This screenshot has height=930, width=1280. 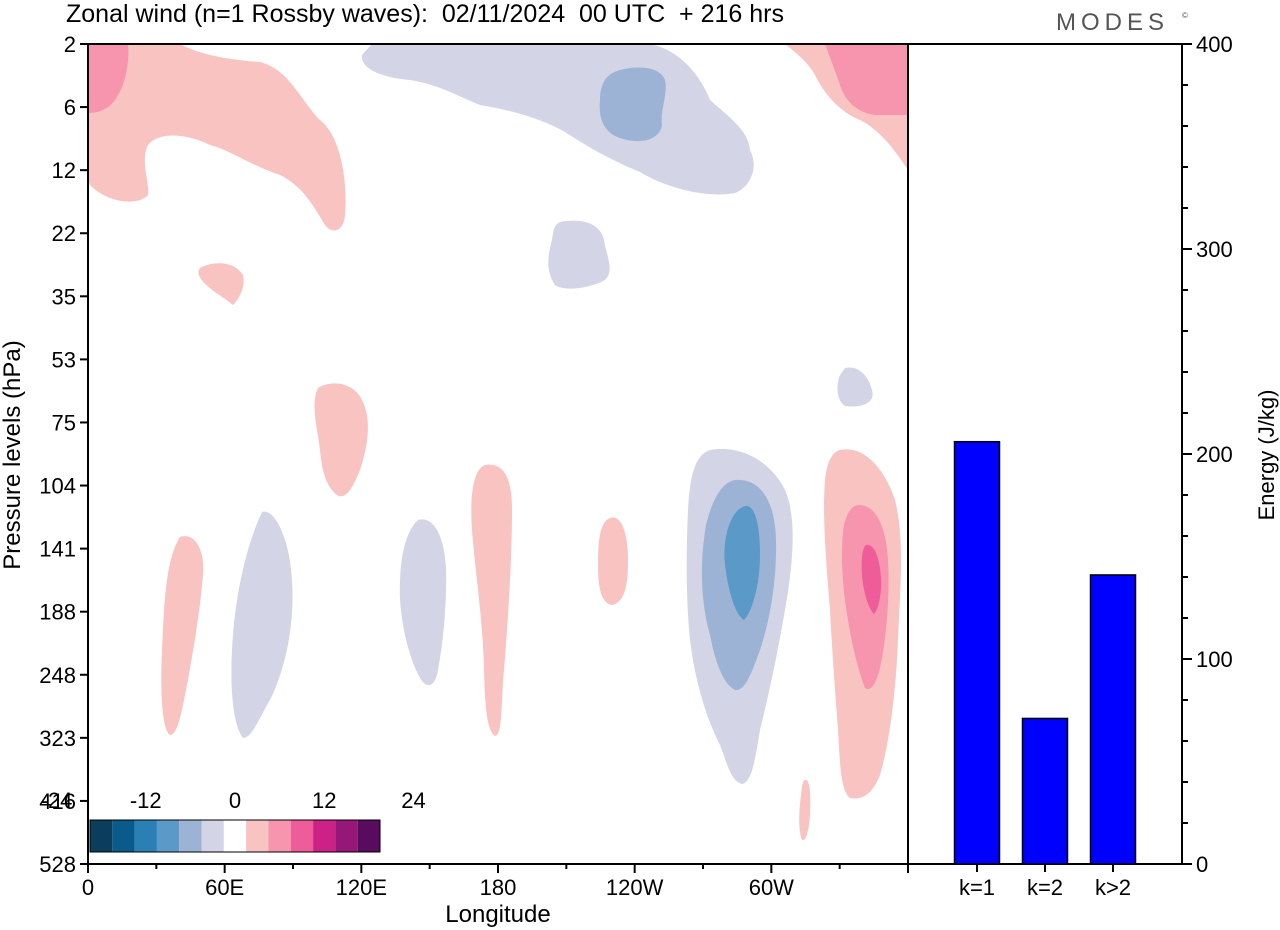 What do you see at coordinates (57, 864) in the screenshot?
I see `y-tick-label: 528` at bounding box center [57, 864].